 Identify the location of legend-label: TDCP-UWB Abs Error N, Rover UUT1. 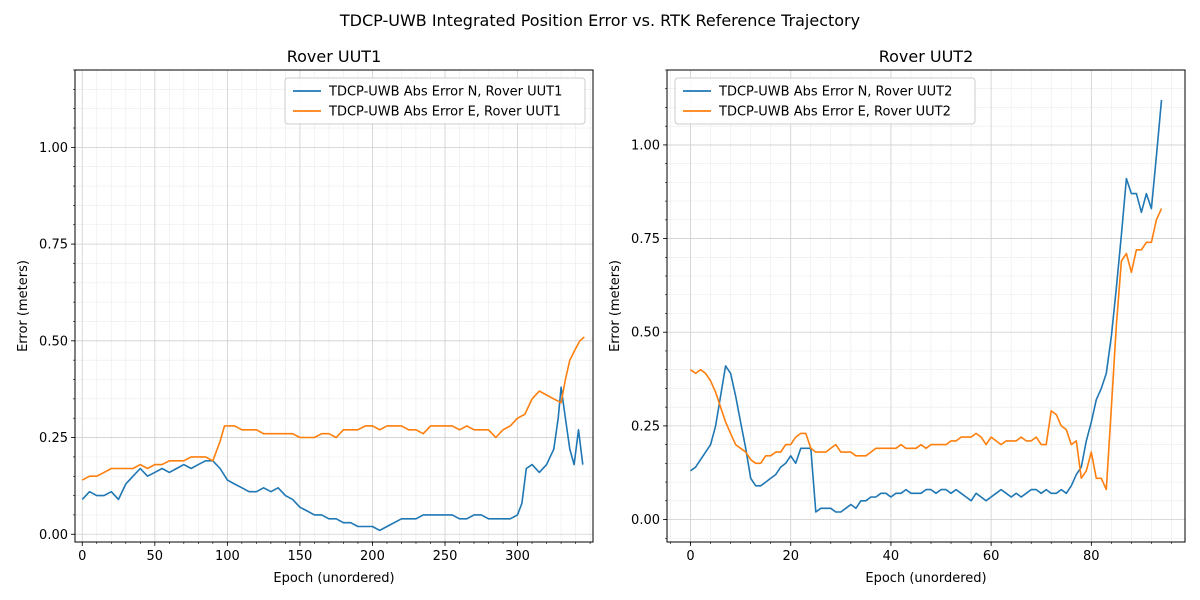
(445, 92).